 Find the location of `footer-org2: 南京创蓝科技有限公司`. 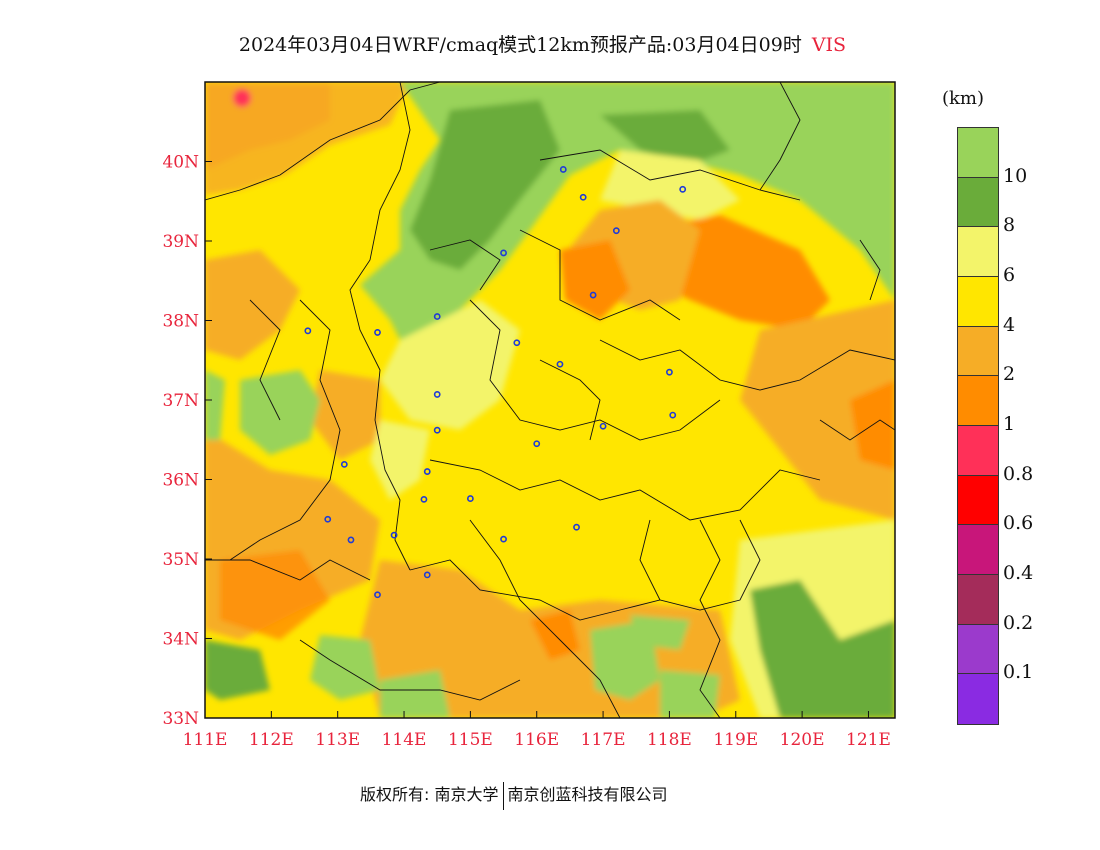

footer-org2: 南京创蓝科技有限公司 is located at coordinates (587, 794).